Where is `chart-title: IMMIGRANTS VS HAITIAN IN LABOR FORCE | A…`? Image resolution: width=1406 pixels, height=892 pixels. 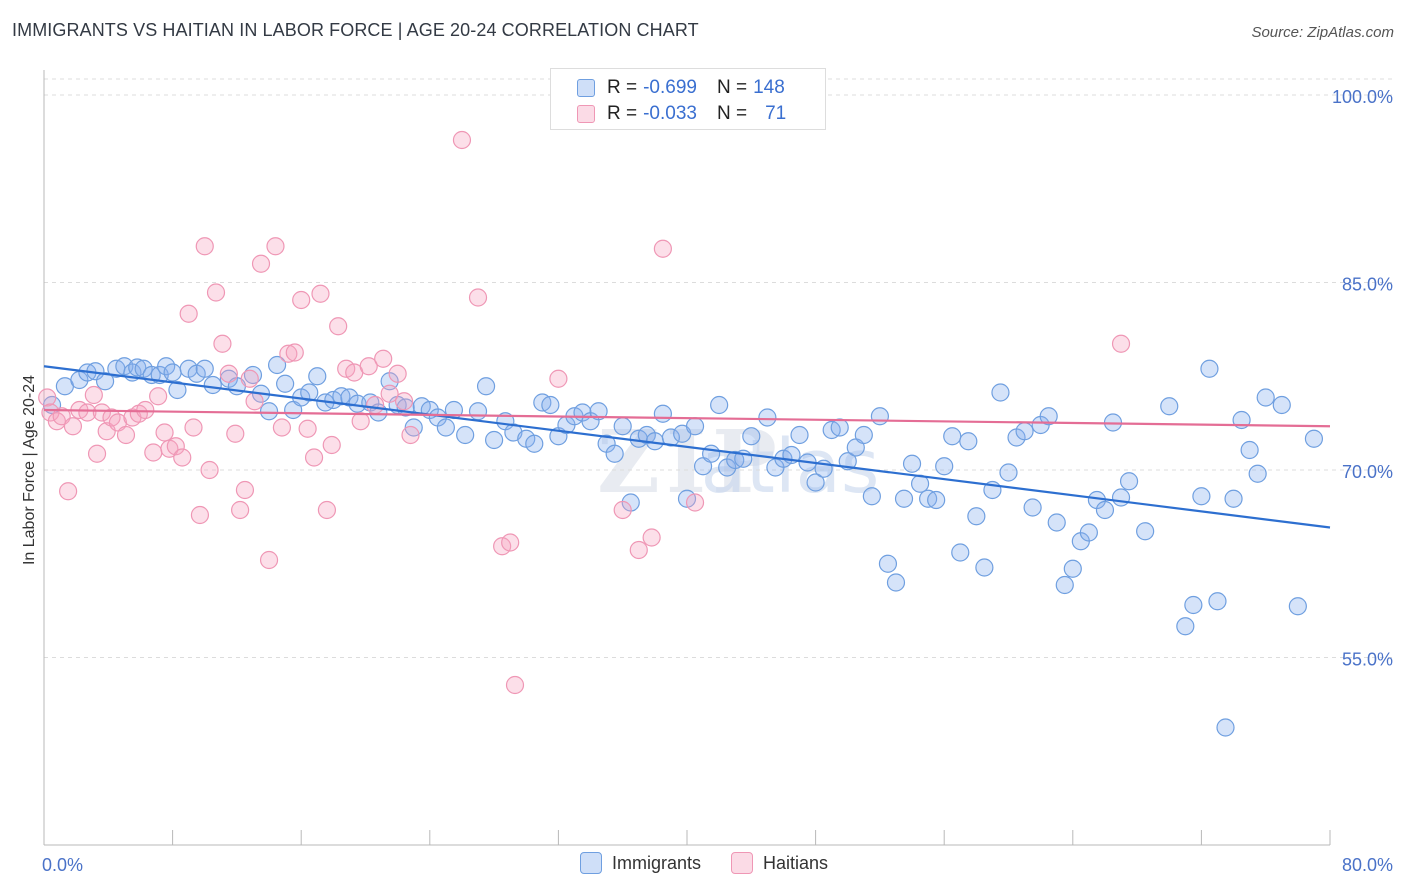 chart-title: IMMIGRANTS VS HAITIAN IN LABOR FORCE | A… is located at coordinates (355, 30).